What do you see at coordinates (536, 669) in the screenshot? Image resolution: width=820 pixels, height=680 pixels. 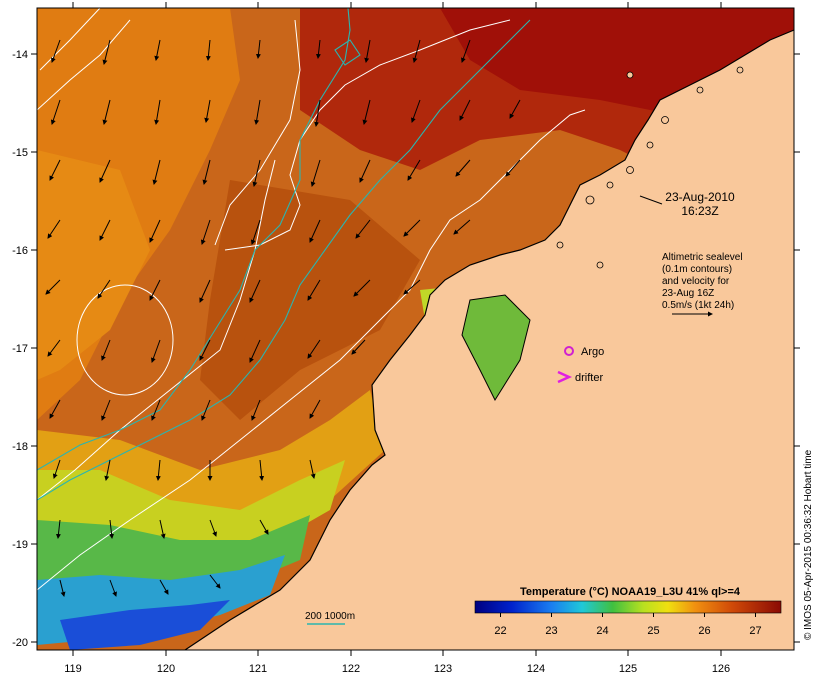 I see `lon-tick-label: 124` at bounding box center [536, 669].